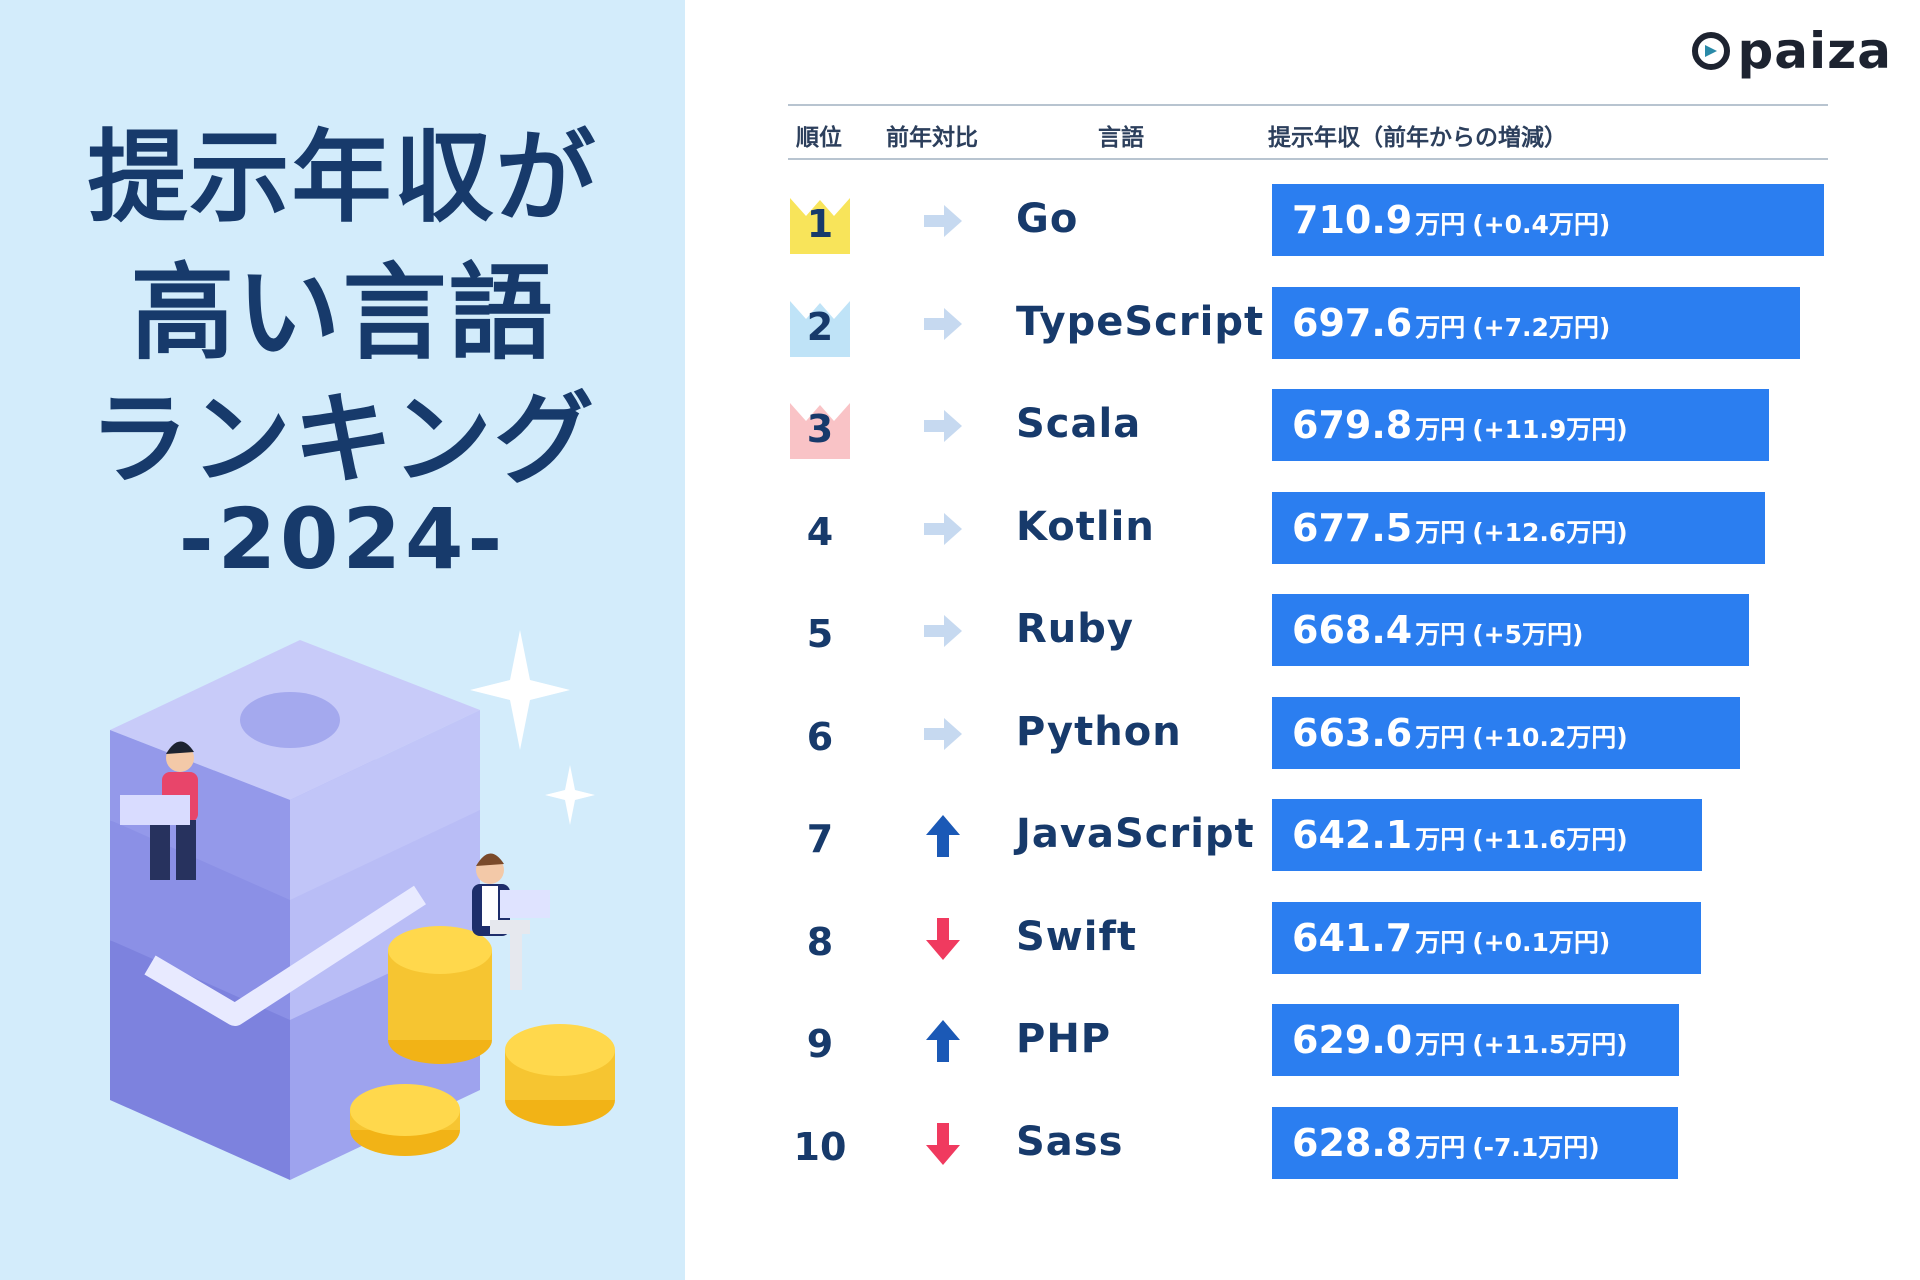  I want to click on rank-number: 8, so click(820, 941).